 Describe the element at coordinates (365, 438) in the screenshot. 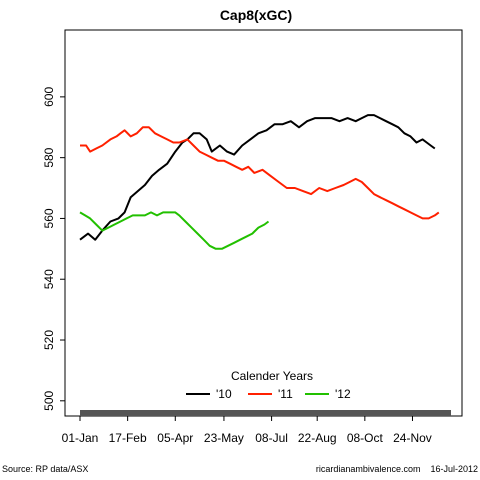

I see `x-tick-label: 08-Oct` at that location.